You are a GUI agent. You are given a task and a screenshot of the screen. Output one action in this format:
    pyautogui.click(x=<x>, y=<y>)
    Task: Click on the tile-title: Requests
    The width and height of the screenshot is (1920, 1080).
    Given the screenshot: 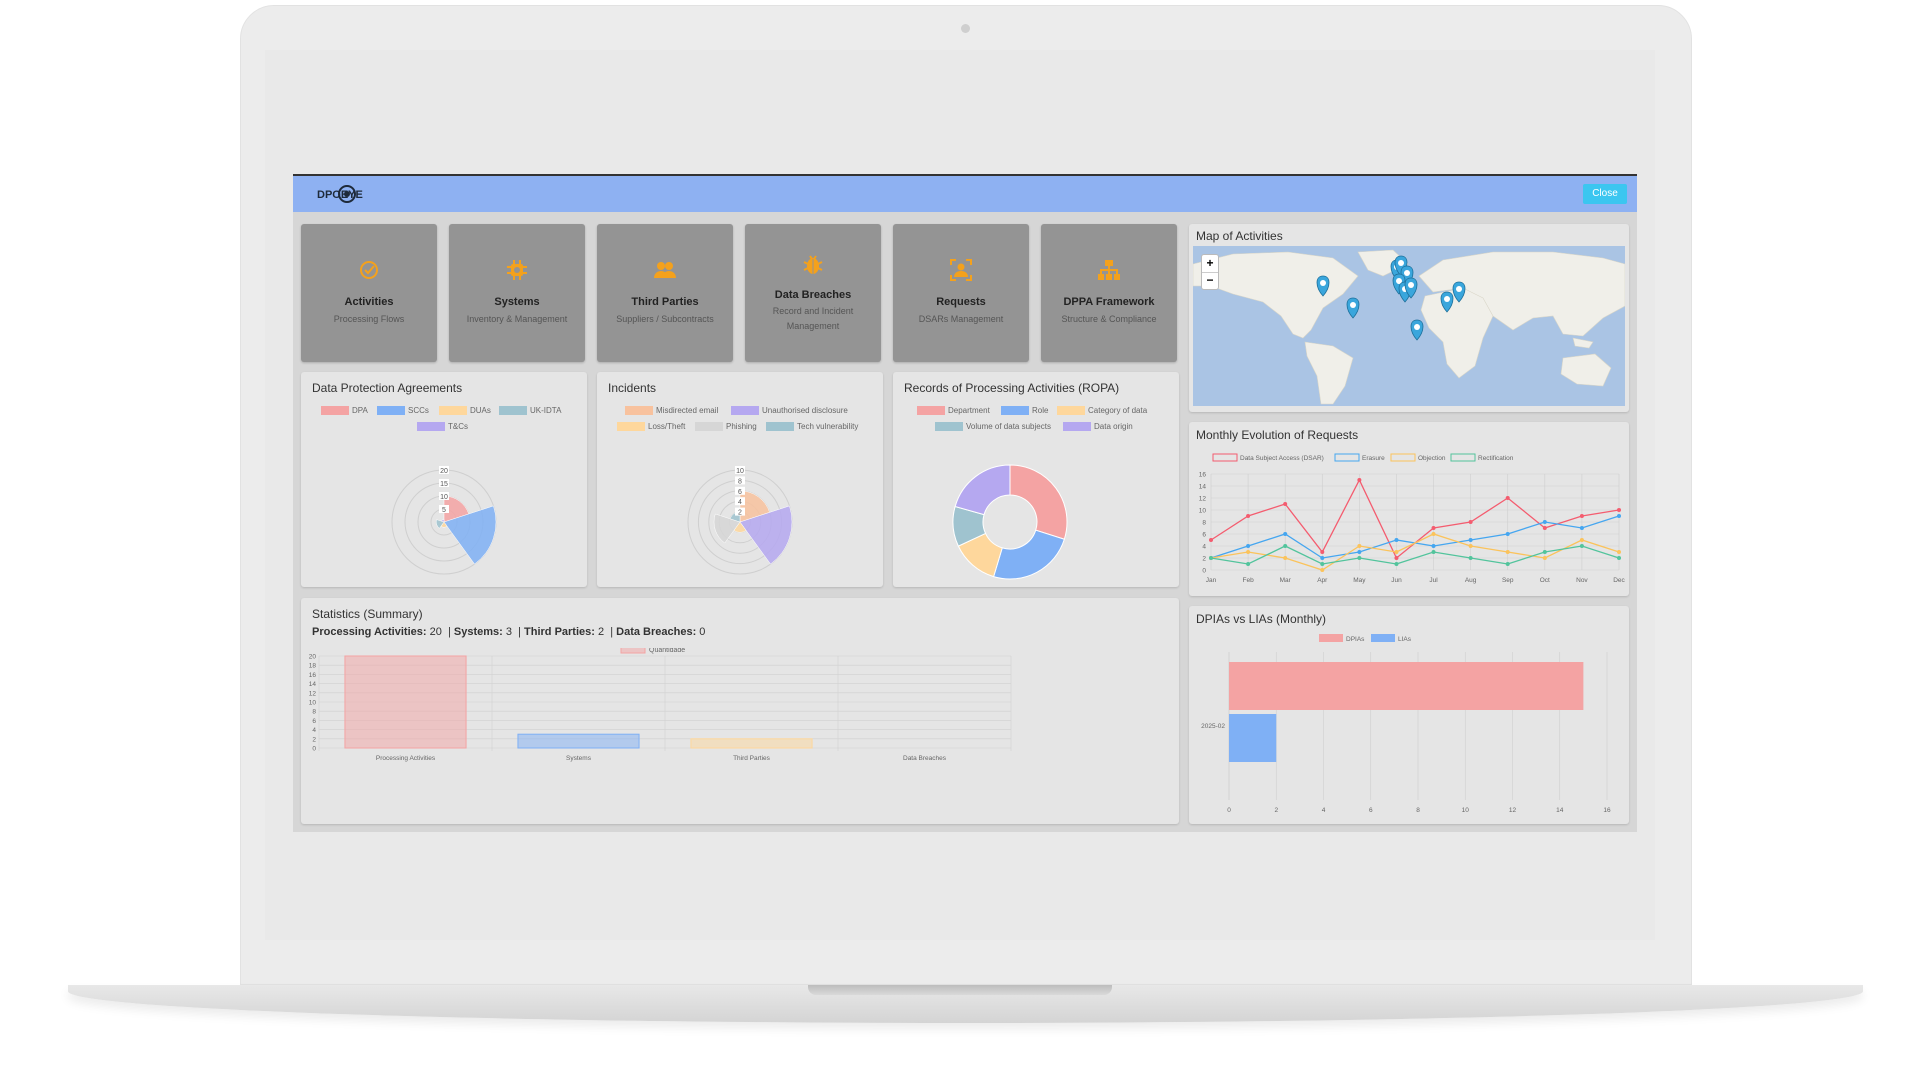 What is the action you would take?
    pyautogui.click(x=961, y=302)
    